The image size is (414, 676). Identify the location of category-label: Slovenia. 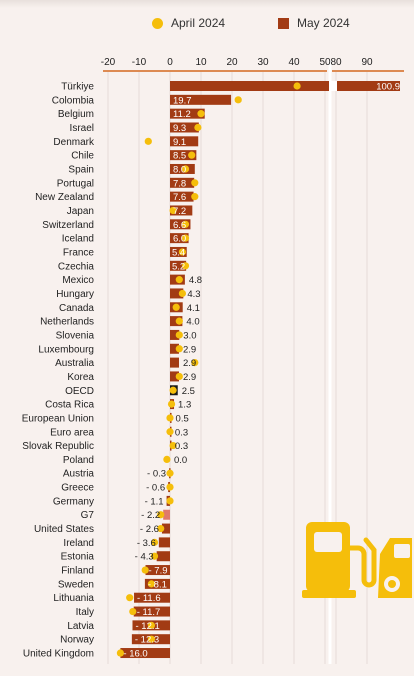
(75, 335).